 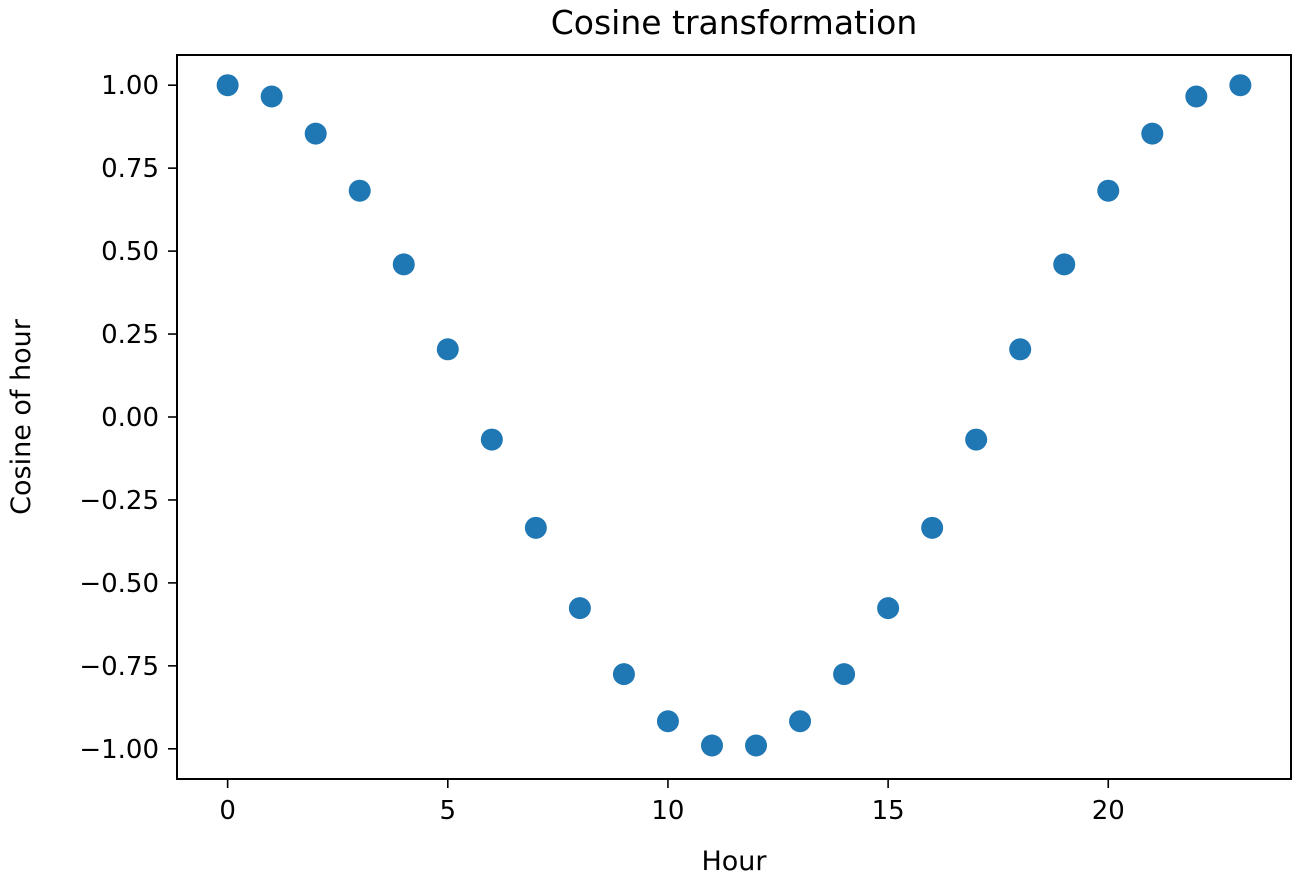 I want to click on y-tick-label: −0.50, so click(x=119, y=584).